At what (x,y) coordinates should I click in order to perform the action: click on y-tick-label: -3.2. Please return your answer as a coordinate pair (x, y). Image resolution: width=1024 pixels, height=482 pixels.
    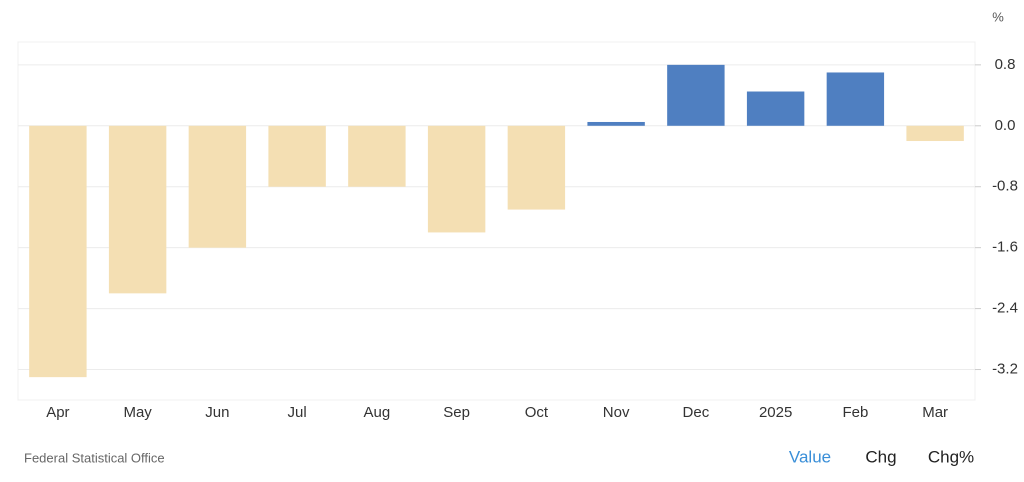
    Looking at the image, I should click on (1005, 369).